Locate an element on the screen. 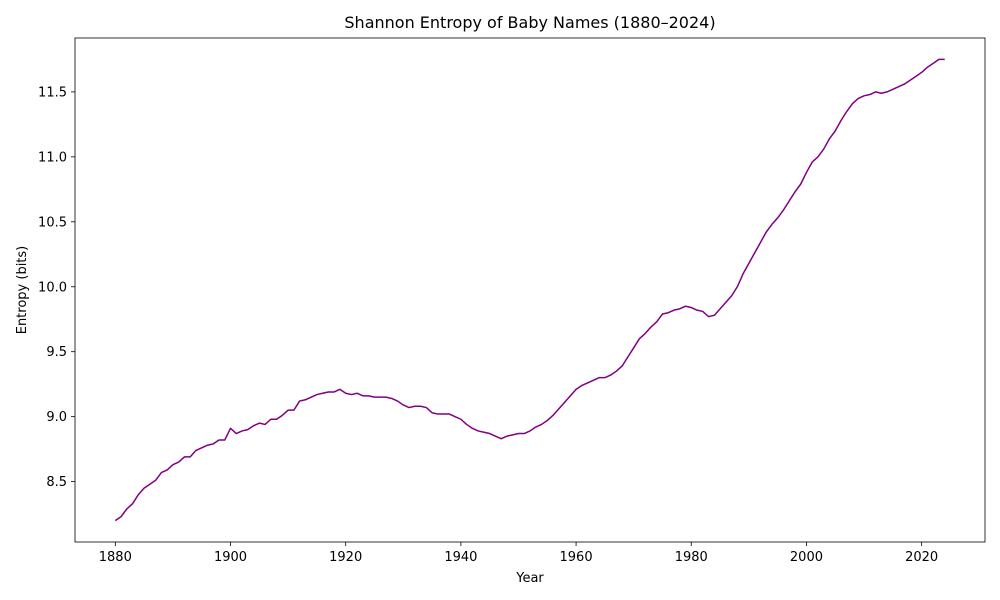 The width and height of the screenshot is (1000, 600). y-tick-label: 10.5 is located at coordinates (52, 222).